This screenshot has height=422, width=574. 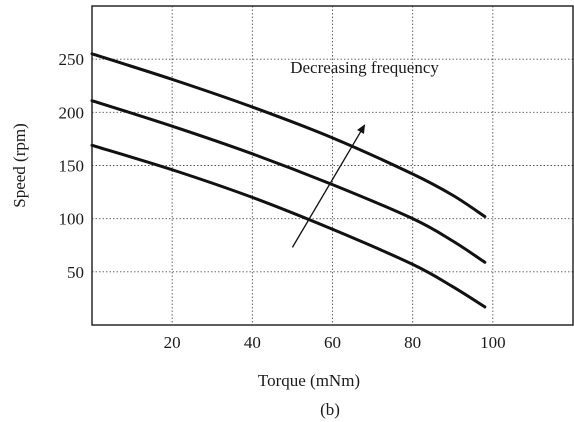 What do you see at coordinates (364, 67) in the screenshot?
I see `annotation-decreasing-frequency: Decreasing frequency` at bounding box center [364, 67].